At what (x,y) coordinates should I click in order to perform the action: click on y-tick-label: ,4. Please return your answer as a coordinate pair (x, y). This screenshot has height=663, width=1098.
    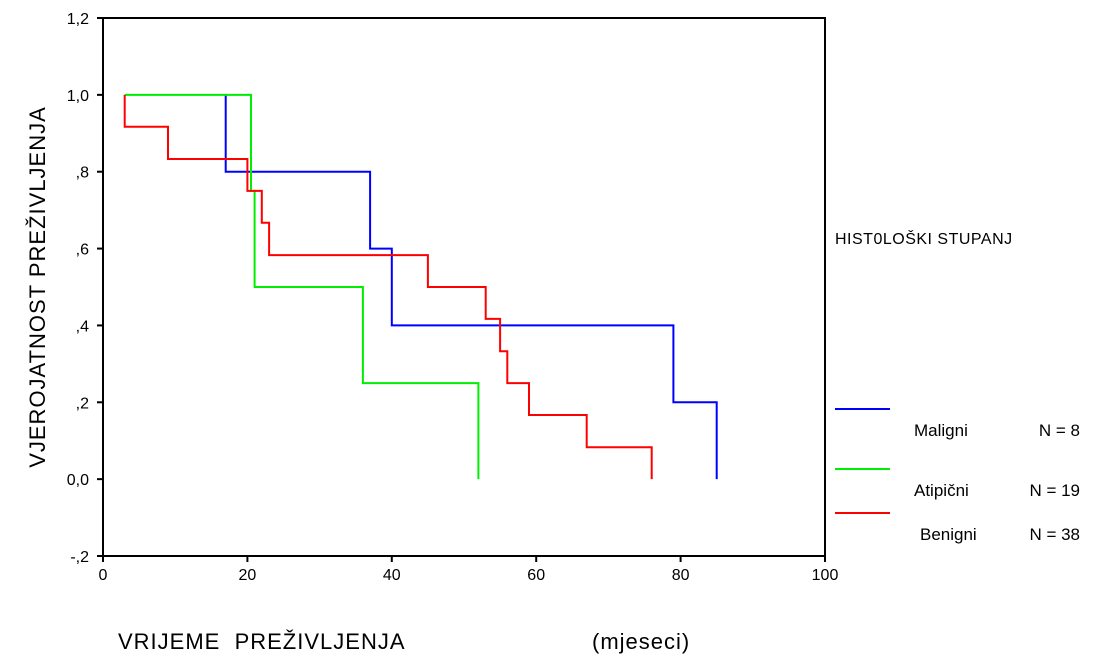
    Looking at the image, I should click on (82, 326).